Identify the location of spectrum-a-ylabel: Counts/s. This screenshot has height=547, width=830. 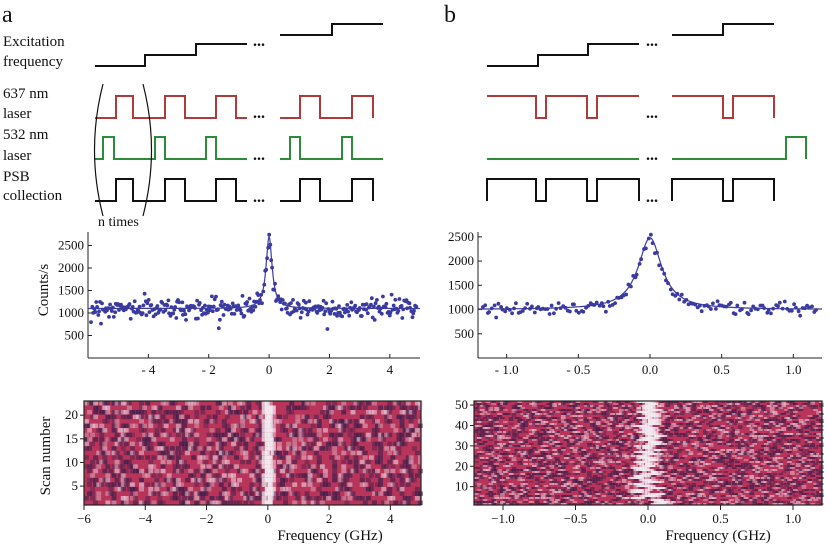
(44, 290).